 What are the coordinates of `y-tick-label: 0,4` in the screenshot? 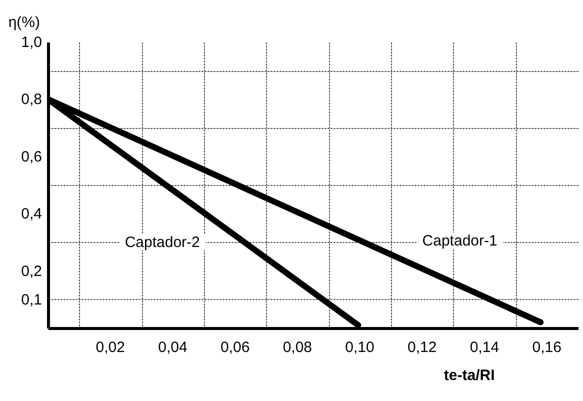 It's located at (31, 214).